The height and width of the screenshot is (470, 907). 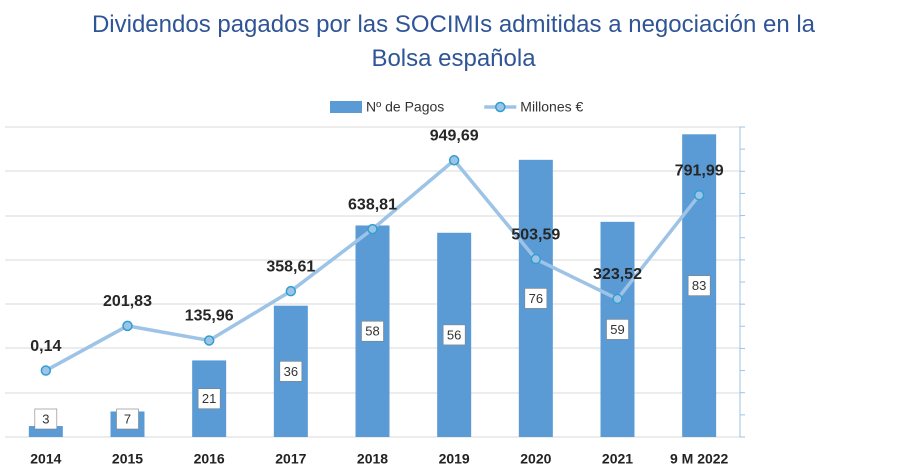 I want to click on value-label: 36, so click(x=291, y=371).